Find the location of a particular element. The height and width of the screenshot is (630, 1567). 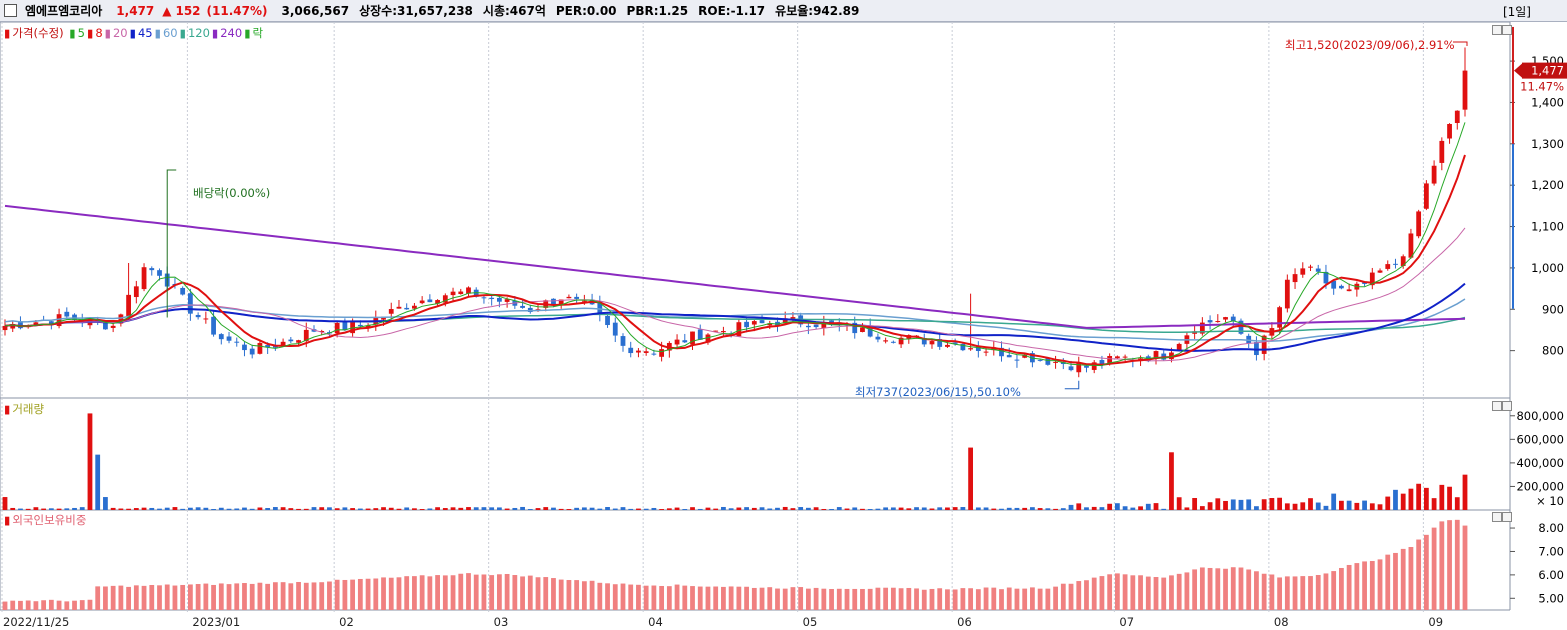

header-scroll-area is located at coordinates (1552, 10).